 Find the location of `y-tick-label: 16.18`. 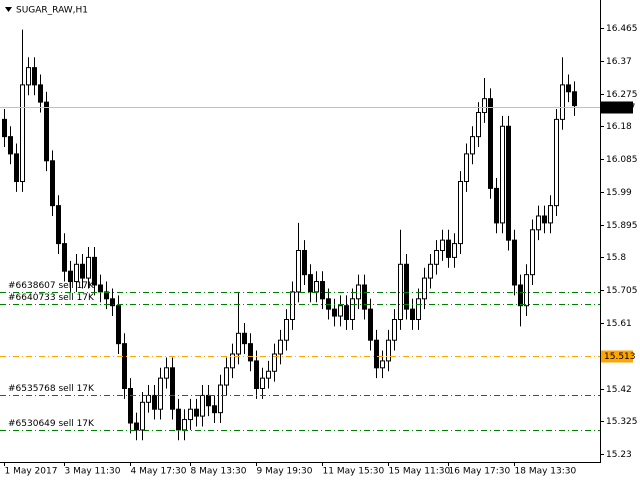

y-tick-label: 16.18 is located at coordinates (619, 127).